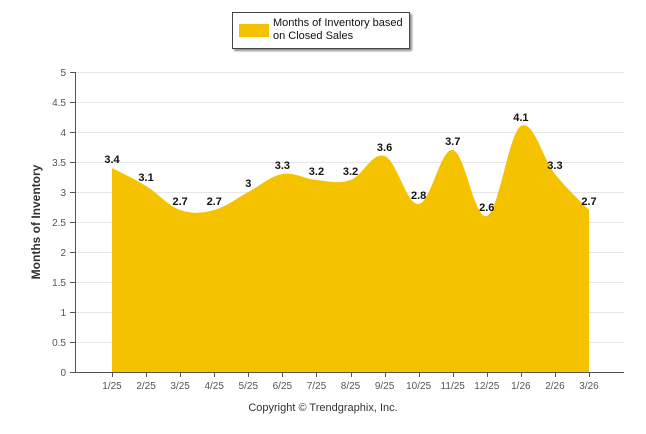 This screenshot has height=434, width=646. I want to click on y-tick-label: 4.5, so click(59, 103).